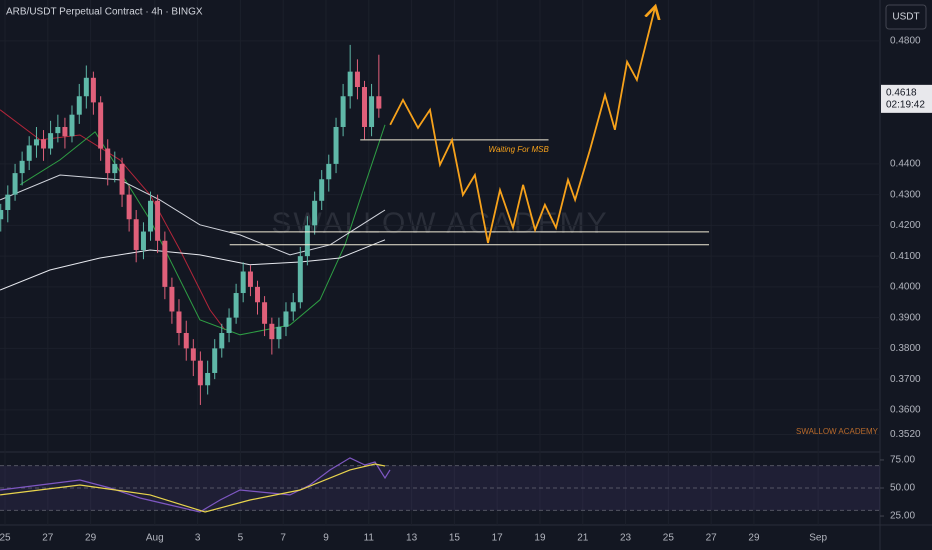 Image resolution: width=932 pixels, height=550 pixels. Describe the element at coordinates (583, 538) in the screenshot. I see `x-tick-label: 21` at that location.